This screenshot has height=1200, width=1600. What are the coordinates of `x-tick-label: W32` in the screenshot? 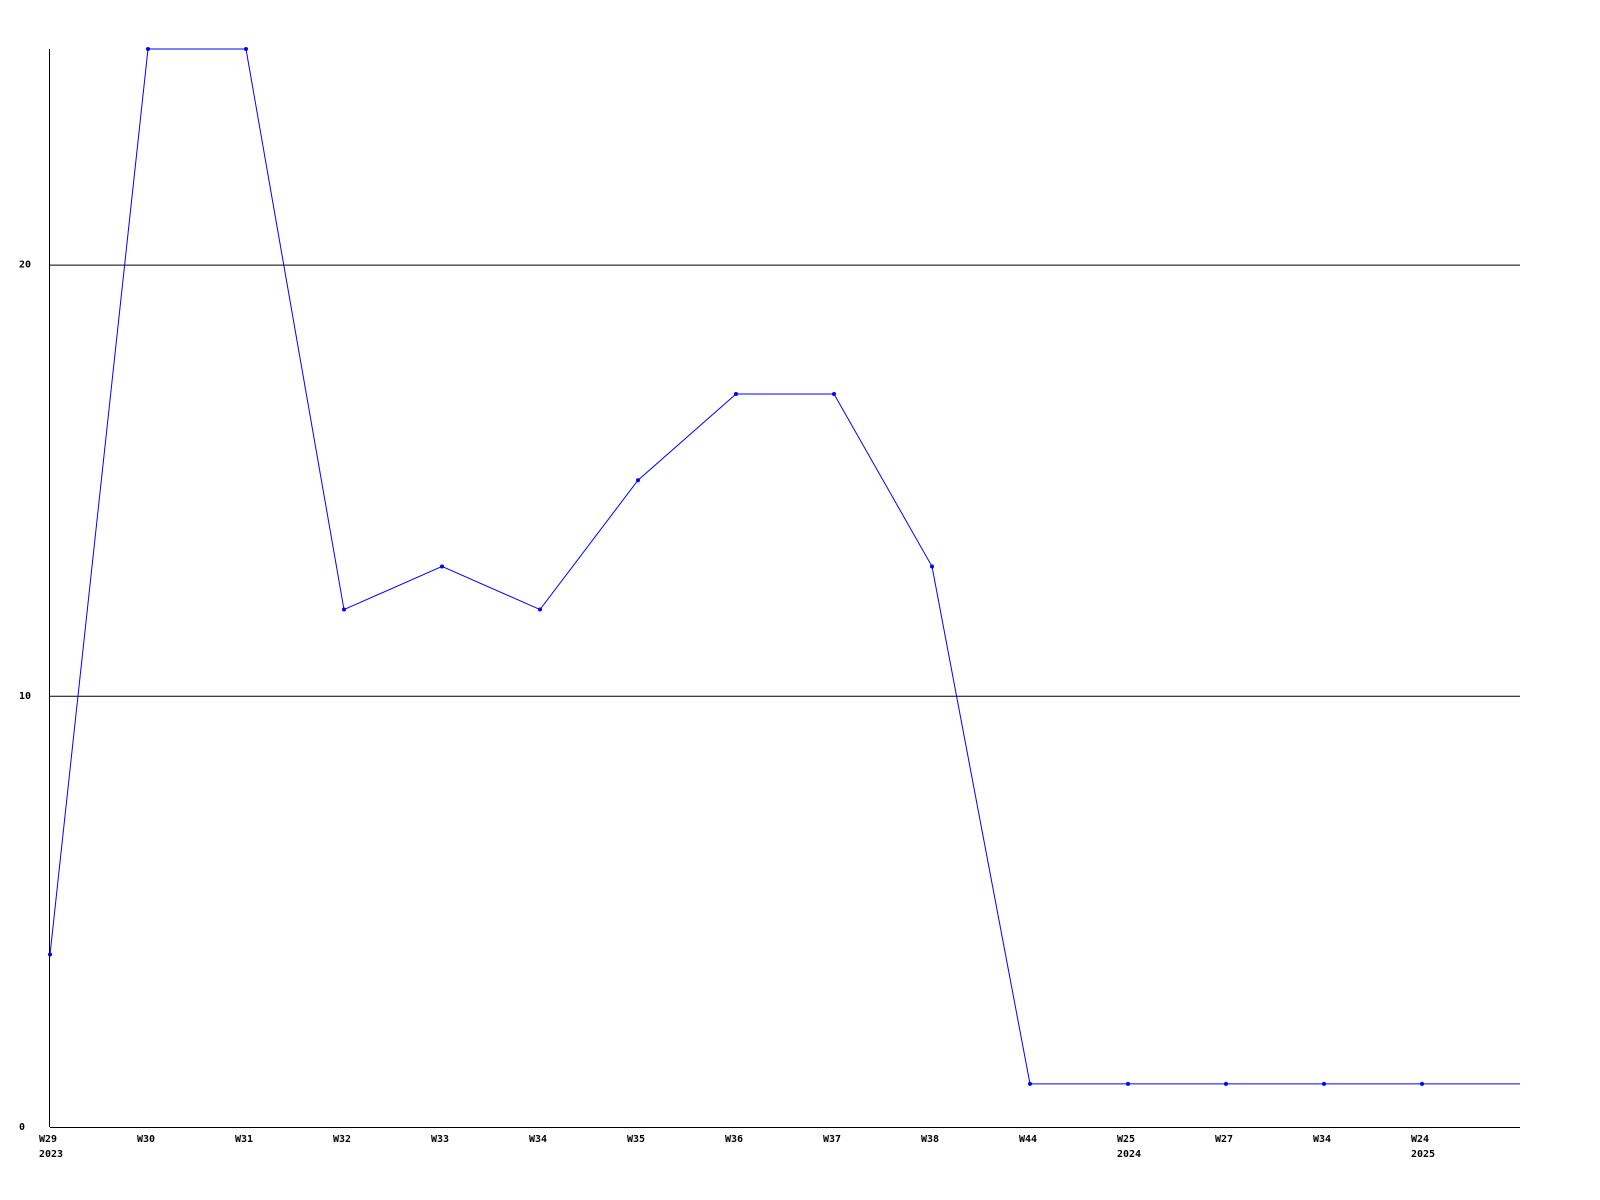 It's located at (342, 1139).